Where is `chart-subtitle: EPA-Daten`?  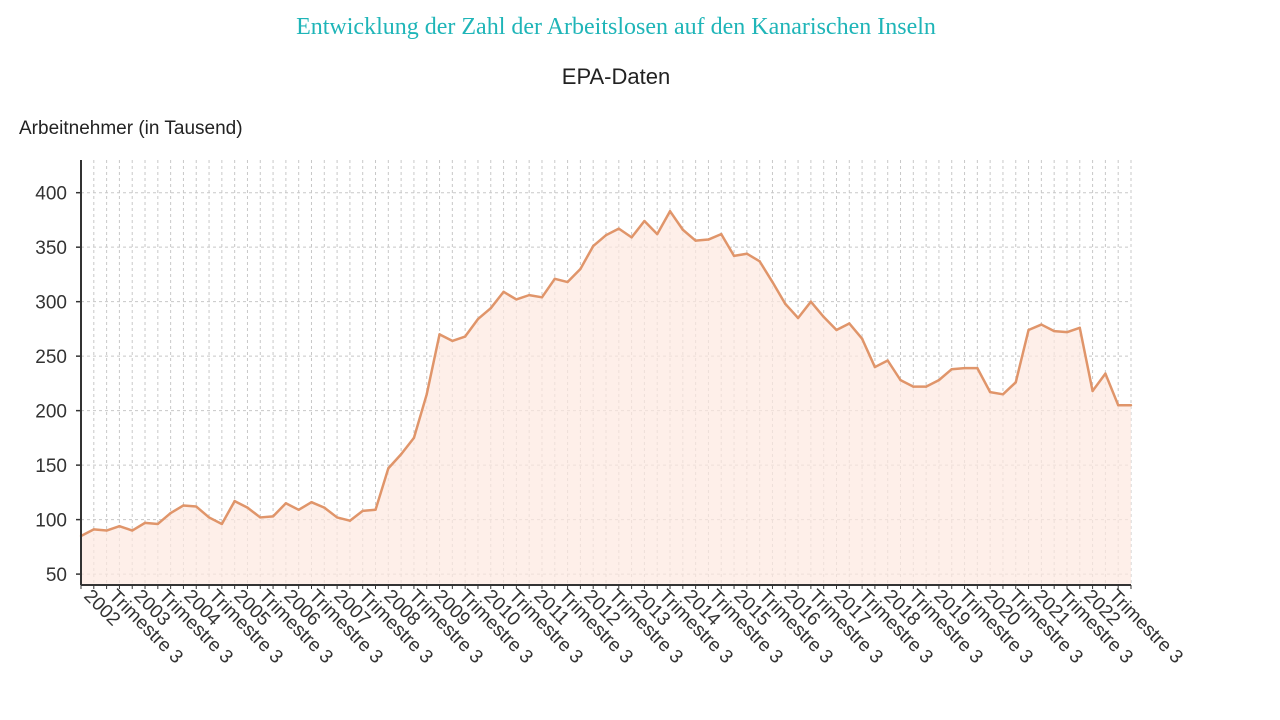
chart-subtitle: EPA-Daten is located at coordinates (616, 76).